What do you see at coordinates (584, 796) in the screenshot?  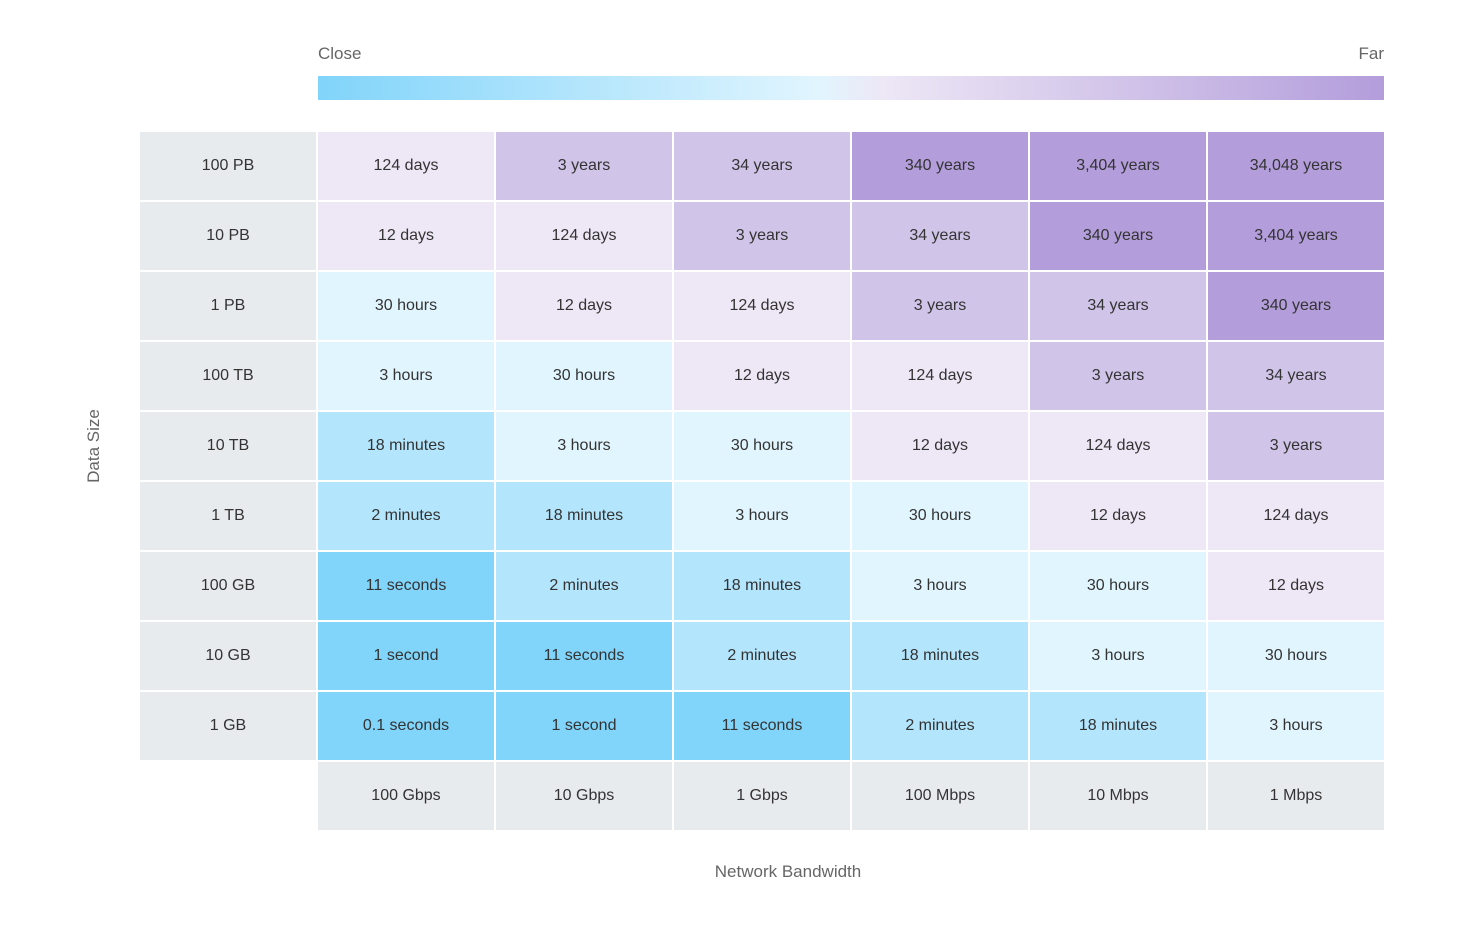 I see `column-header: 10 Gbps` at bounding box center [584, 796].